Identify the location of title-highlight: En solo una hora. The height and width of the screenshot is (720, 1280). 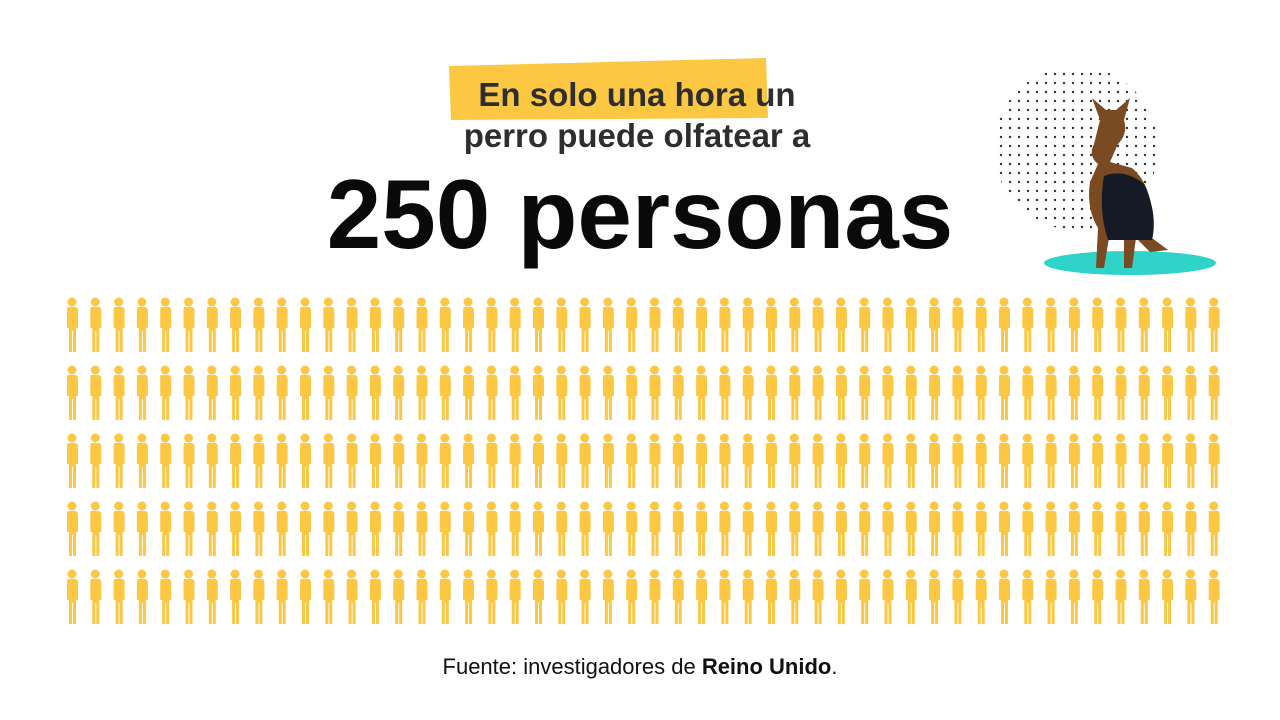
(612, 94).